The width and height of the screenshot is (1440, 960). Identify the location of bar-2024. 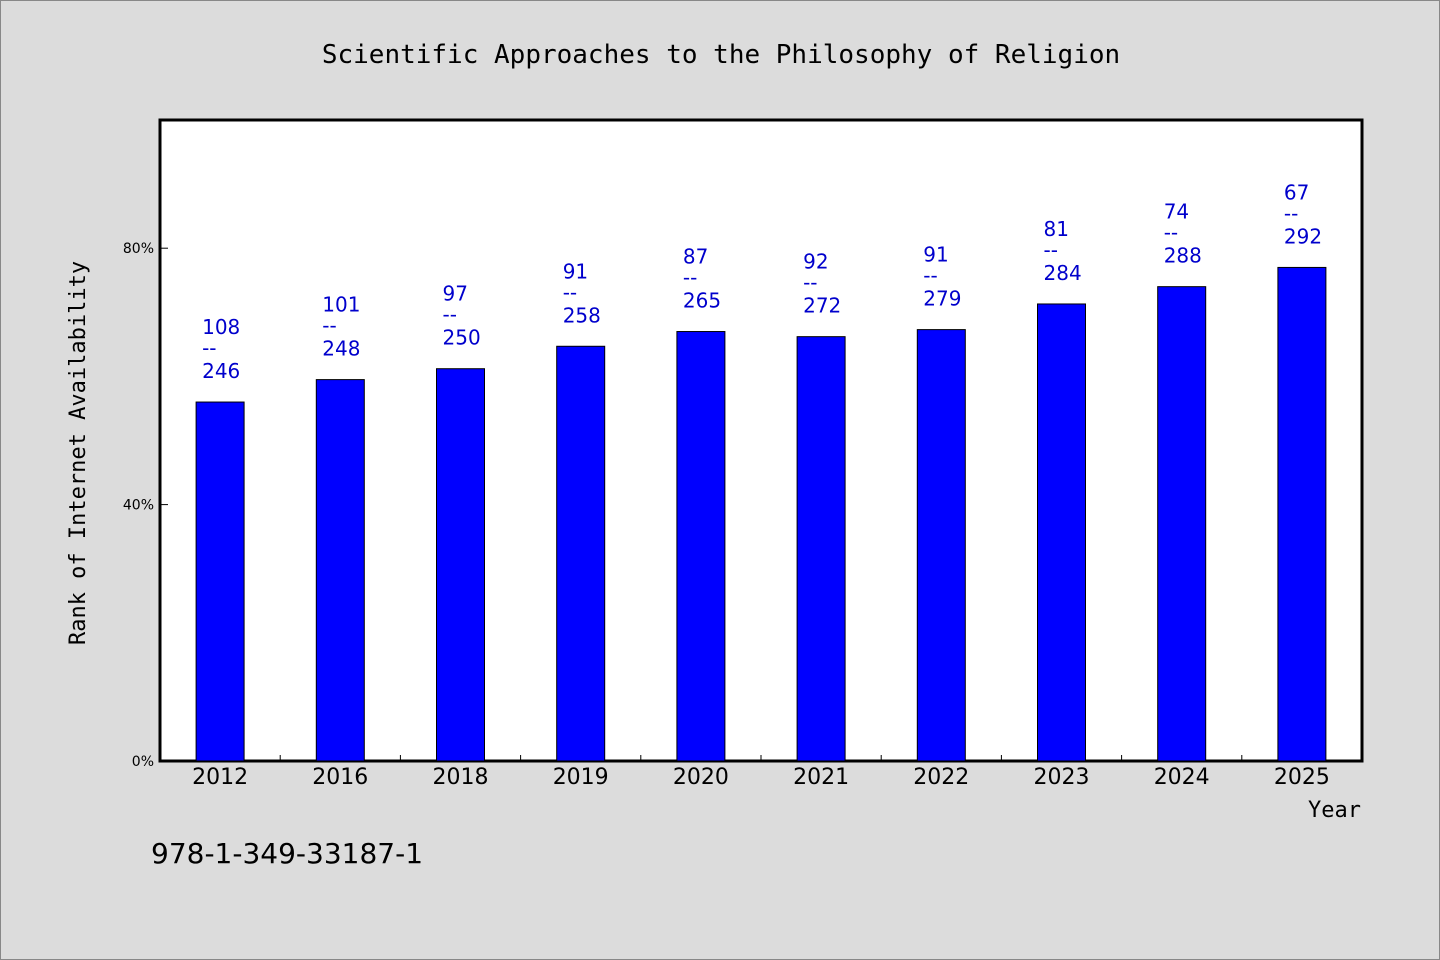
(1182, 524).